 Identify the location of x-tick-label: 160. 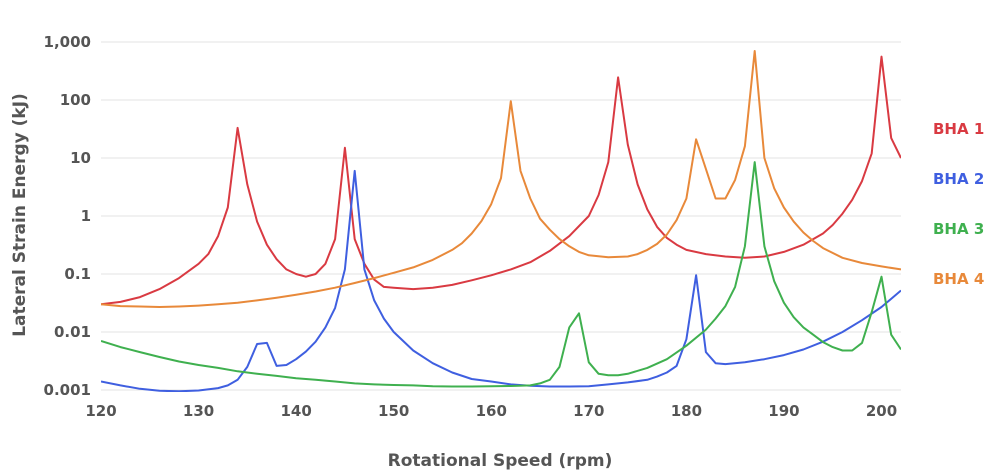
(491, 411).